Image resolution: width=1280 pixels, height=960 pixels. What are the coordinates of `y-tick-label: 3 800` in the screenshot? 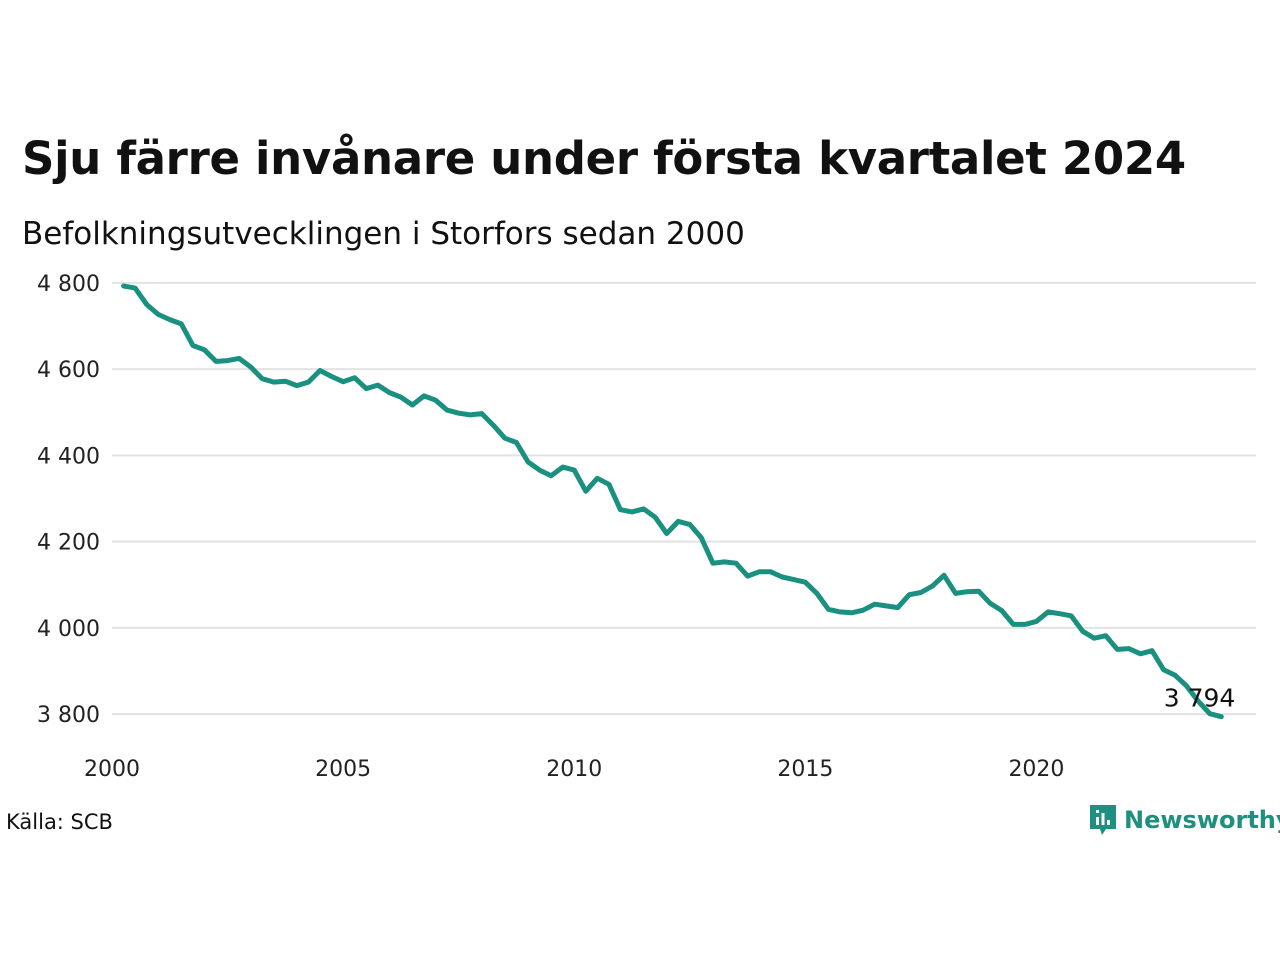 It's located at (68, 715).